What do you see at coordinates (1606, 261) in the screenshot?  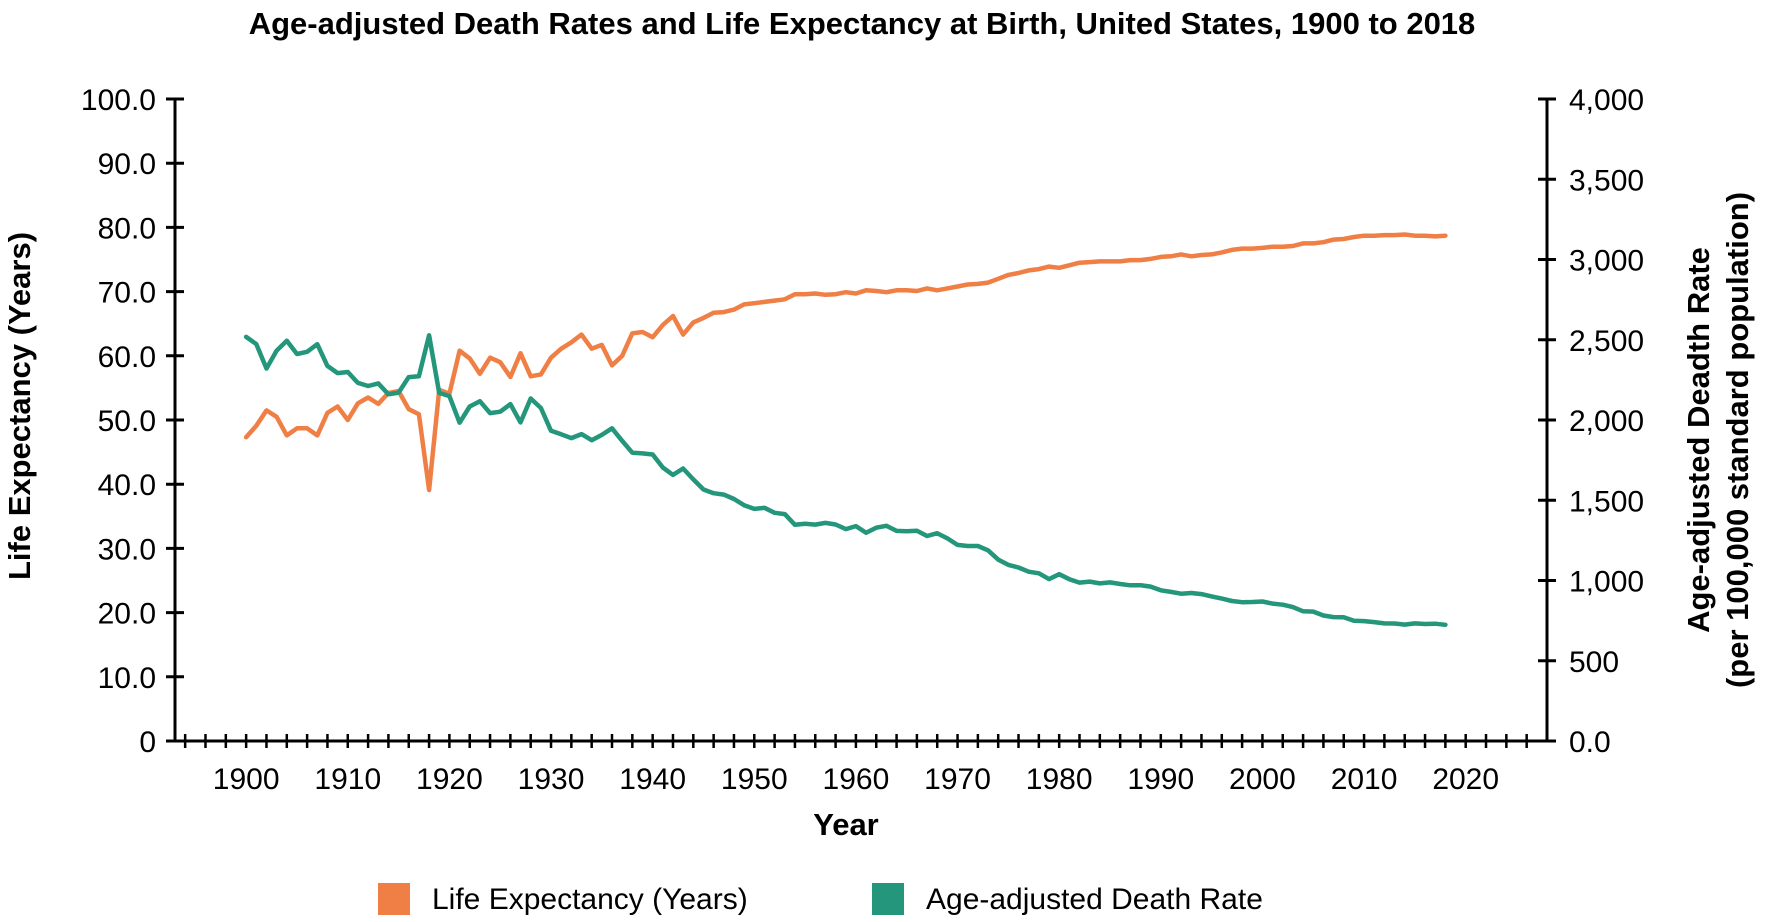 I see `right-tick-label: 3,000` at bounding box center [1606, 261].